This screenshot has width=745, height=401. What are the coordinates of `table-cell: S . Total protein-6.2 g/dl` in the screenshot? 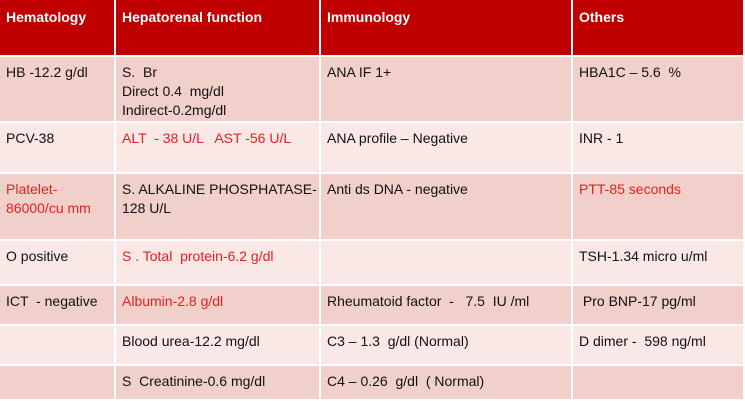 It's located at (217, 262).